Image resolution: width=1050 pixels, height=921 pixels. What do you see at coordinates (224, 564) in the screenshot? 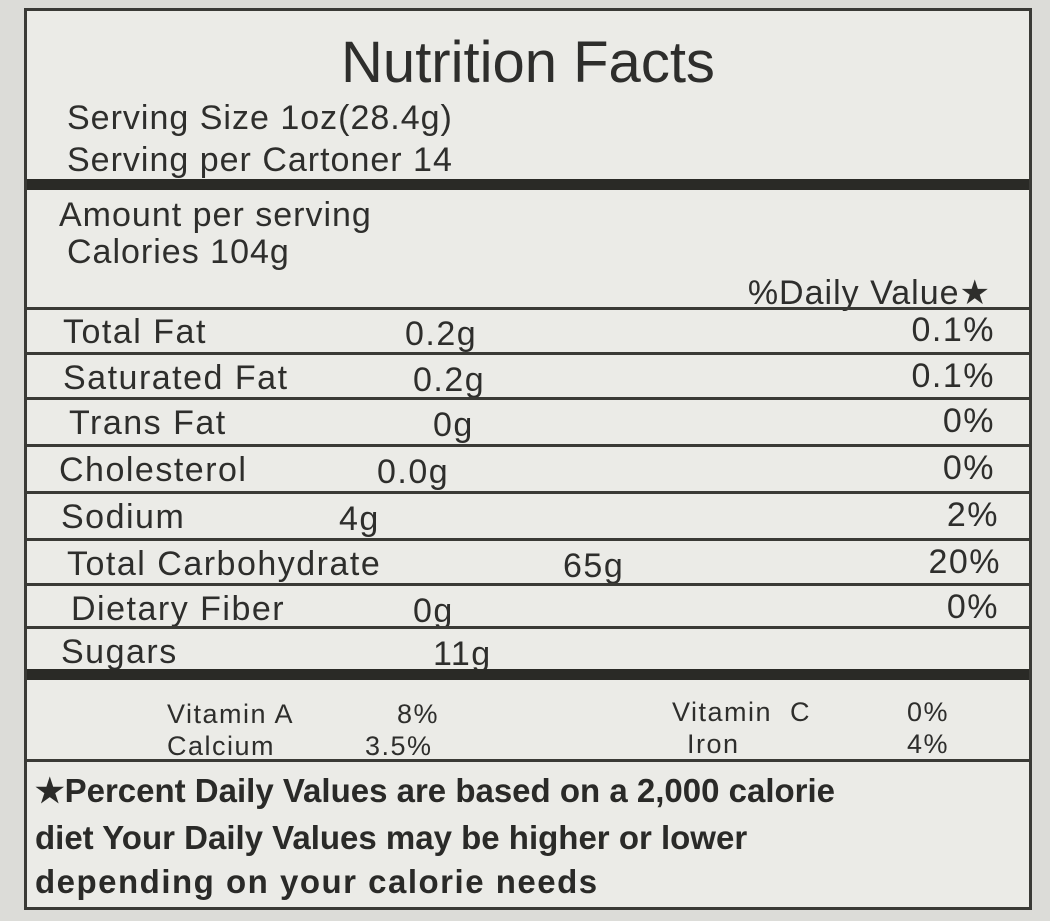
I see `nutrient-name: Total Carbohydrate` at bounding box center [224, 564].